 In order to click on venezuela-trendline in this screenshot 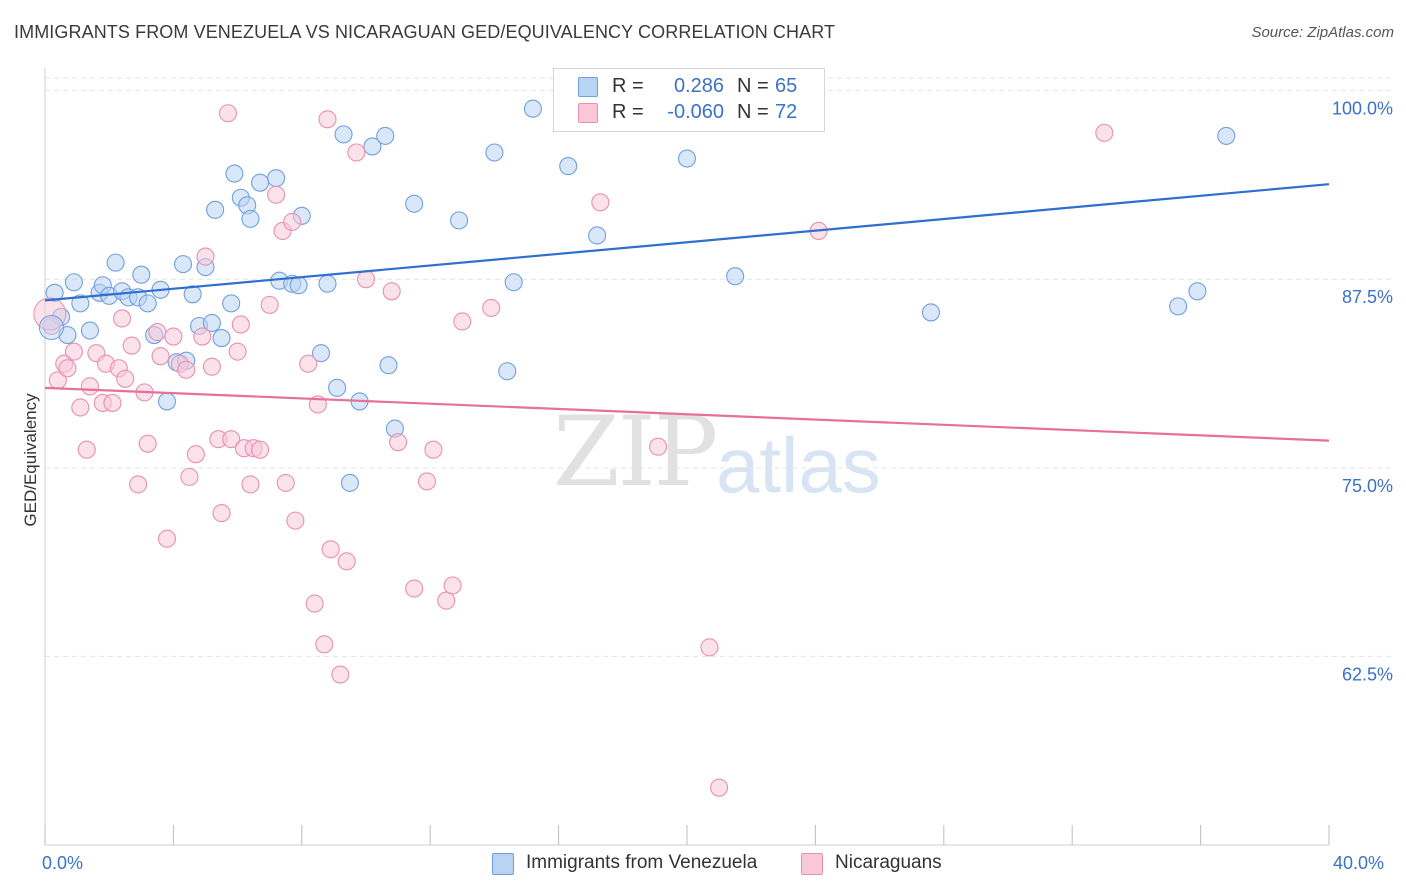, I will do `click(687, 242)`.